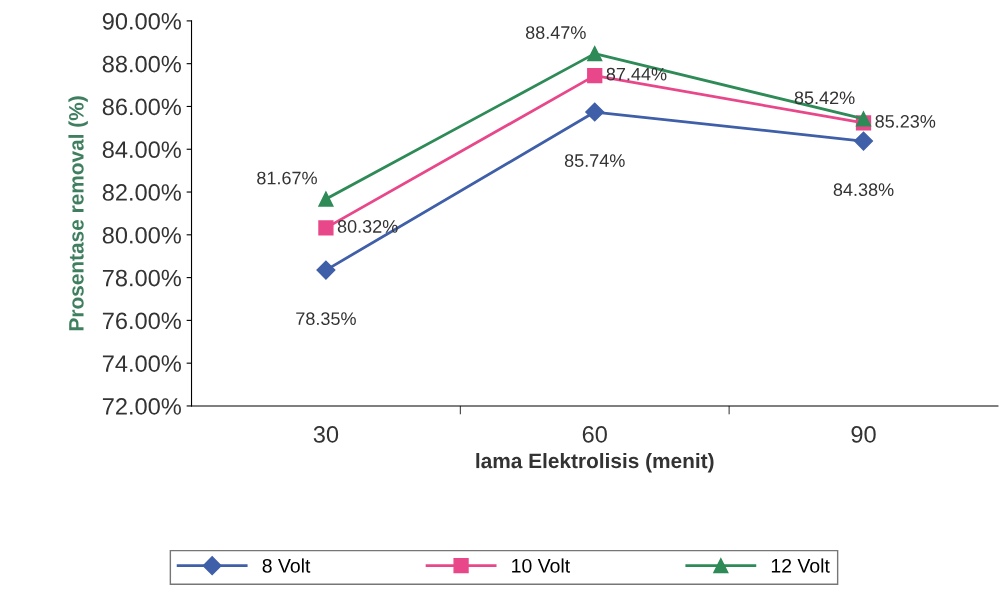  I want to click on data-label: 87.44%, so click(636, 74).